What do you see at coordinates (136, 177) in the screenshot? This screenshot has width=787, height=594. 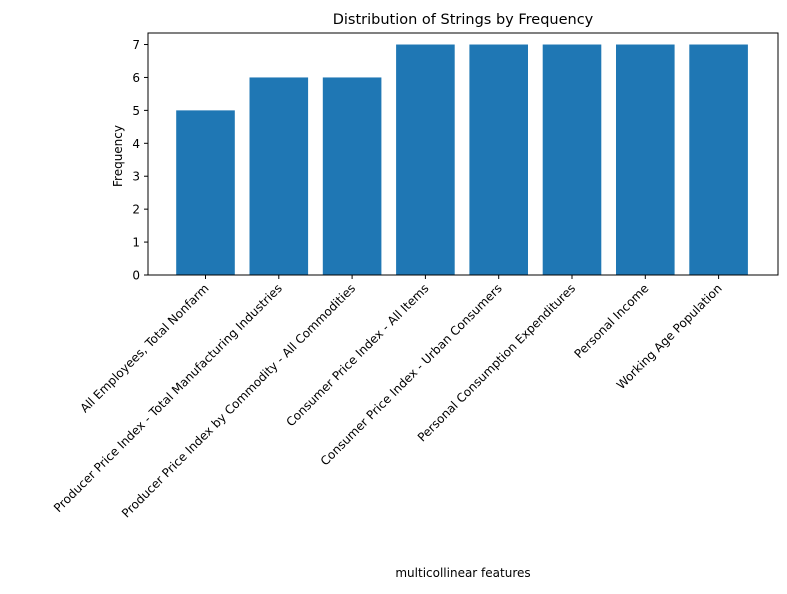 I see `y-tick-label: 3` at bounding box center [136, 177].